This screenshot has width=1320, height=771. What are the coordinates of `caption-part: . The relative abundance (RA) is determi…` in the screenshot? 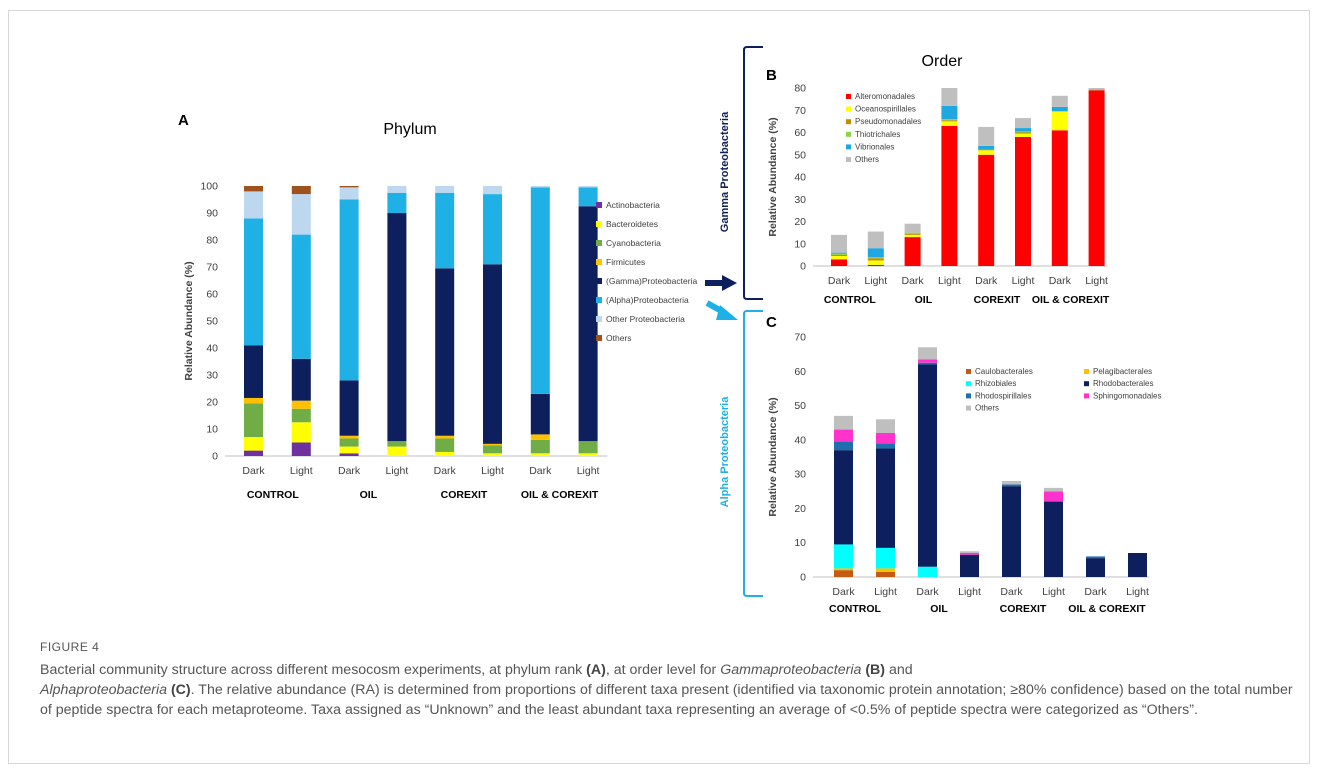 It's located at (666, 700).